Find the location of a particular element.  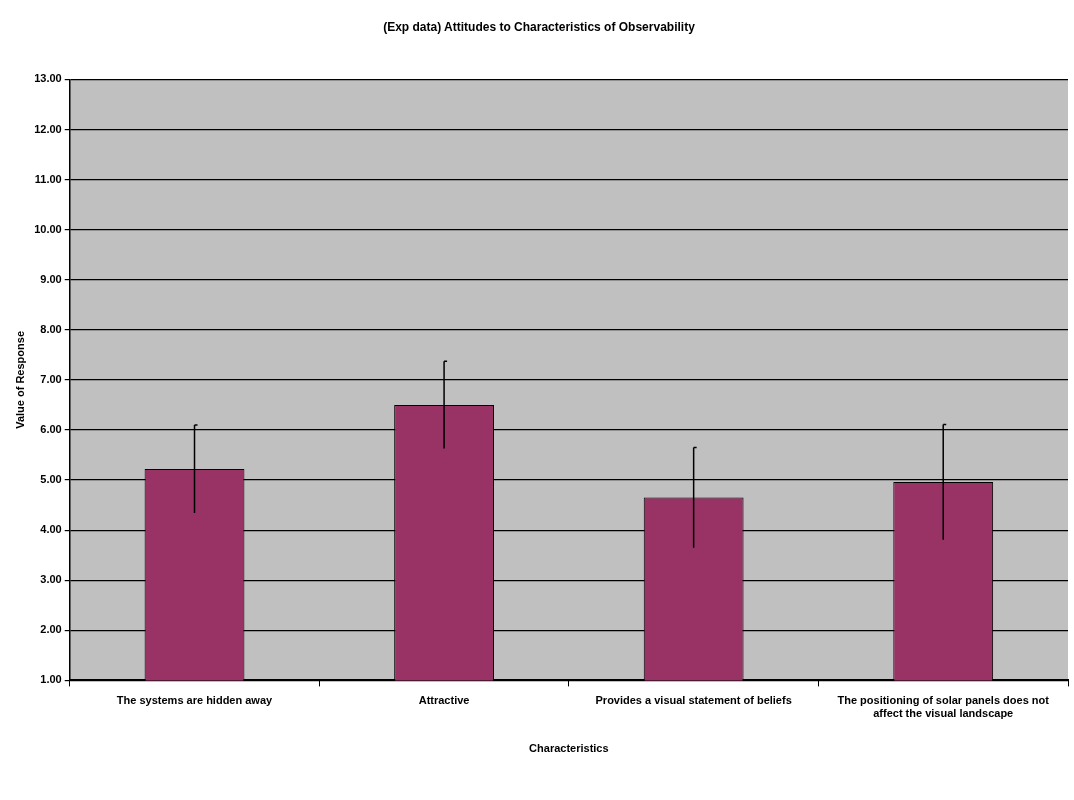

y-tick-label: 1.00 is located at coordinates (51, 679).